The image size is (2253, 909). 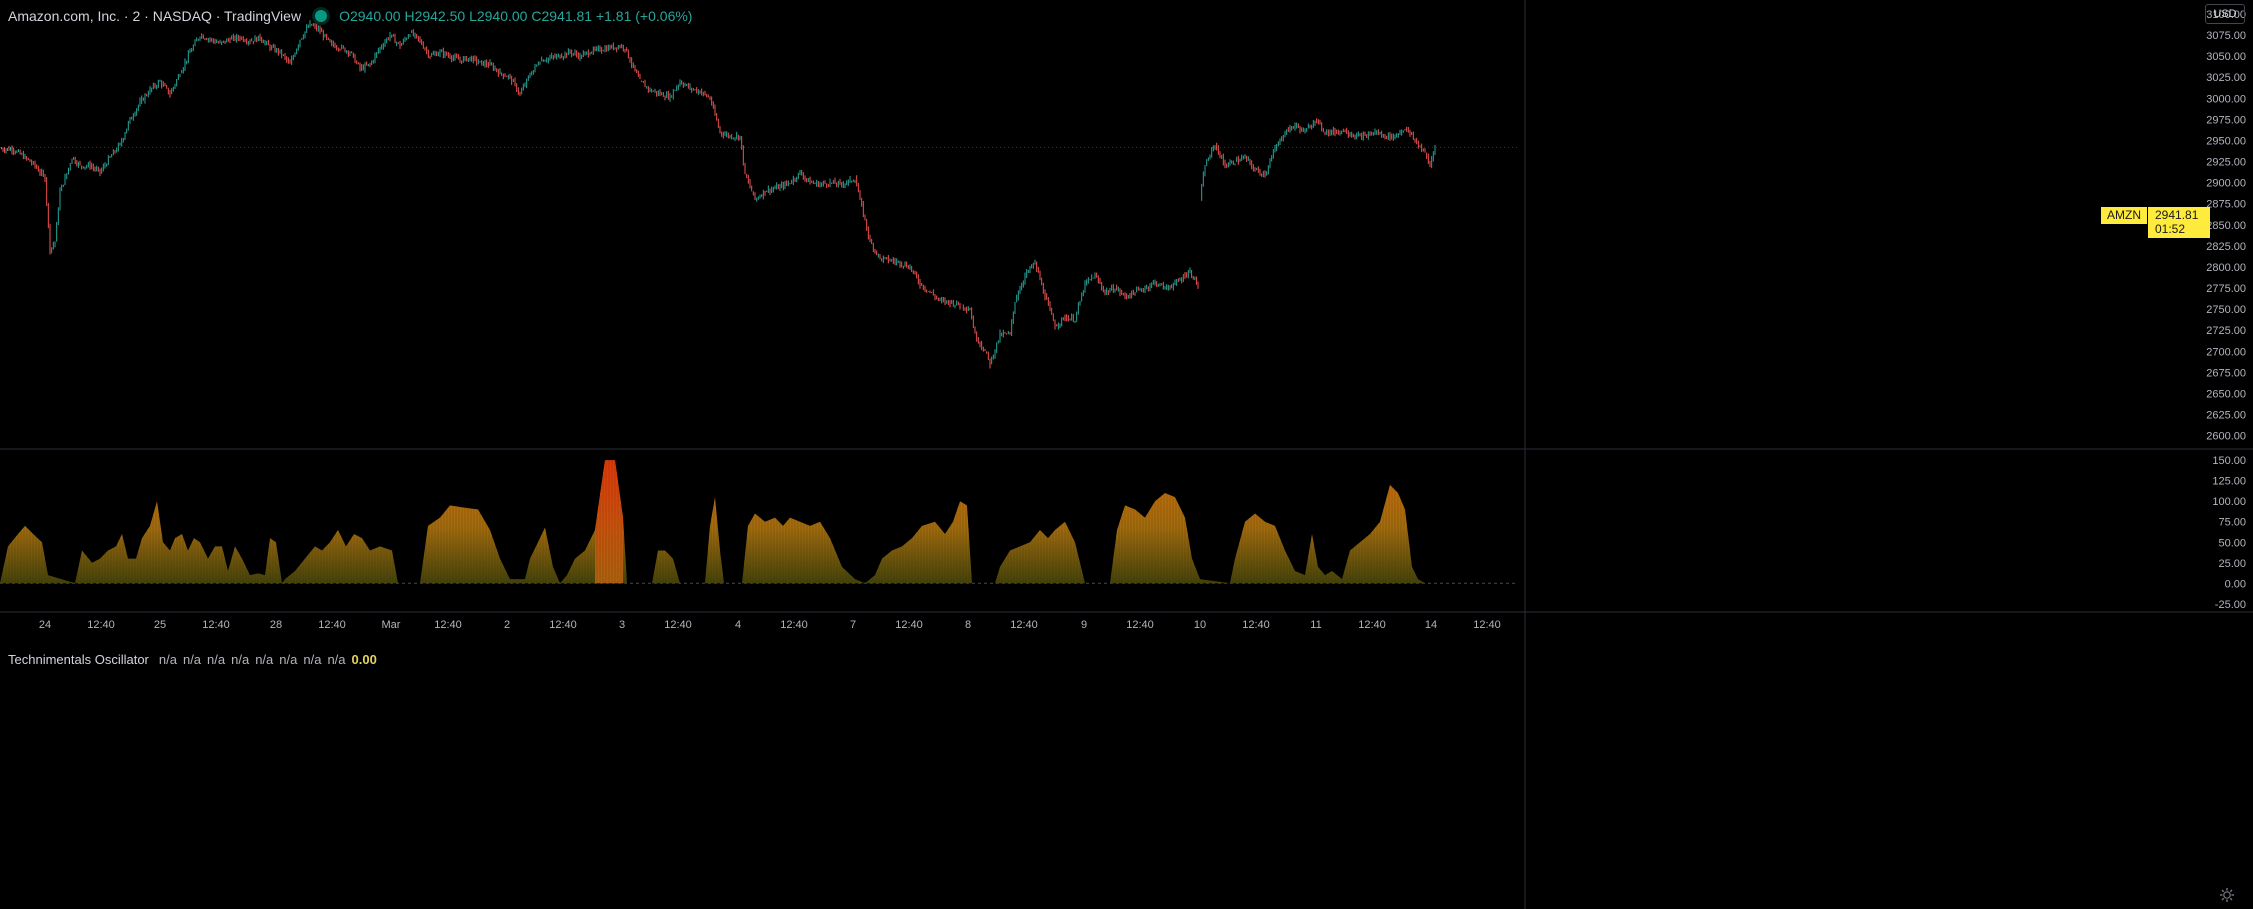 What do you see at coordinates (2226, 99) in the screenshot?
I see `price-tick-label: 3000.00` at bounding box center [2226, 99].